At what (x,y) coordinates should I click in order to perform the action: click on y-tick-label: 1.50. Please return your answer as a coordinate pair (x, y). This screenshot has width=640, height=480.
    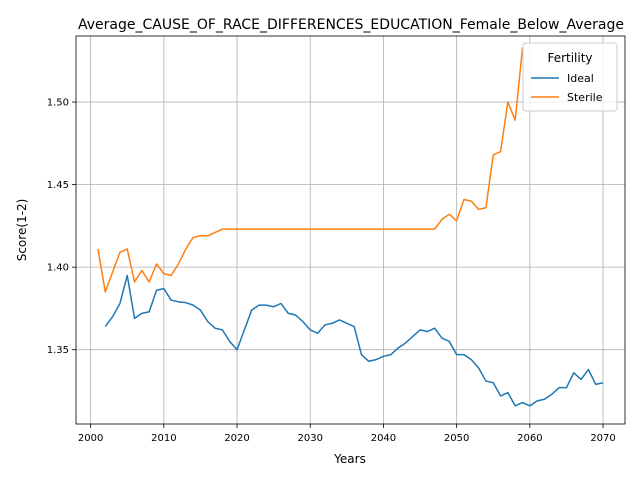
    Looking at the image, I should click on (58, 103).